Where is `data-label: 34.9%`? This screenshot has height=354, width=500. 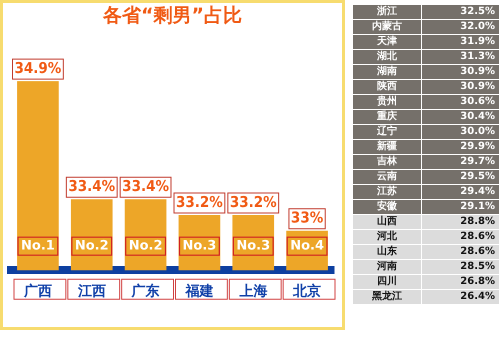
data-label: 34.9% is located at coordinates (38, 67).